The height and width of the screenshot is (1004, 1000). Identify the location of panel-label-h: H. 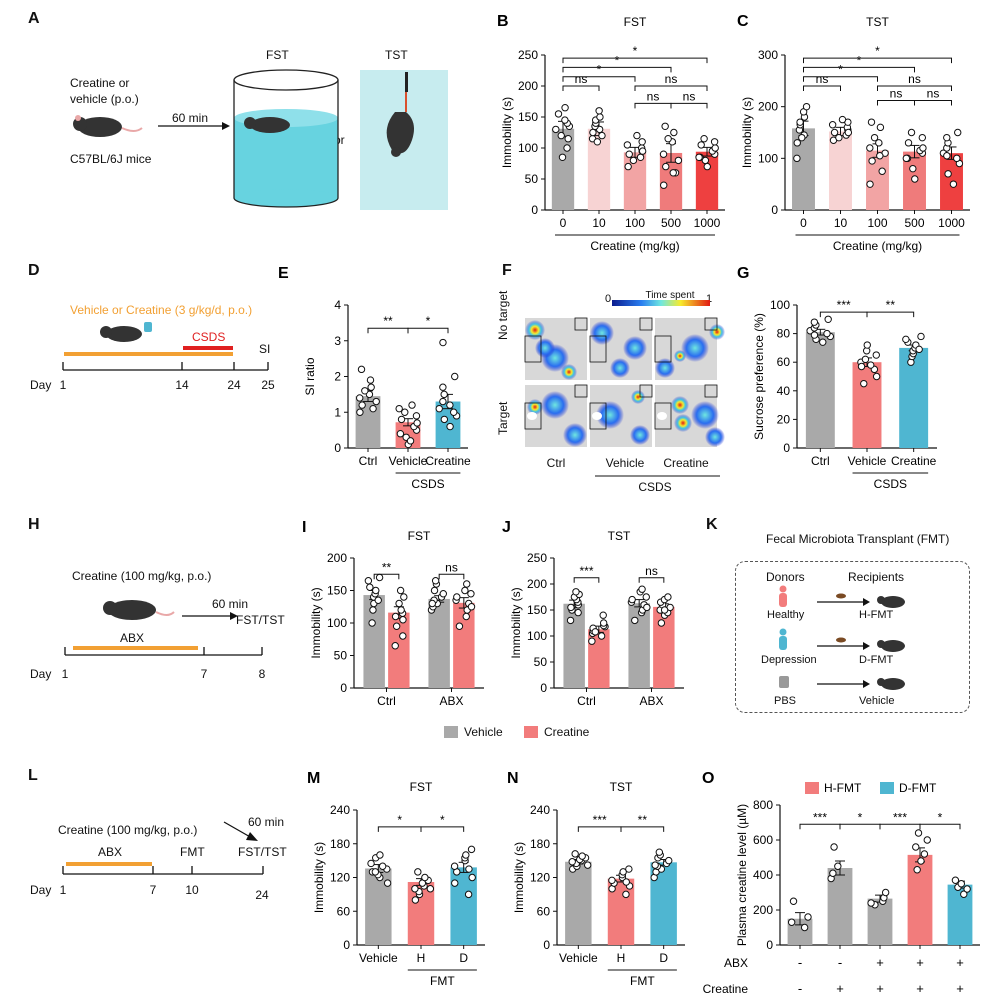
(34, 524).